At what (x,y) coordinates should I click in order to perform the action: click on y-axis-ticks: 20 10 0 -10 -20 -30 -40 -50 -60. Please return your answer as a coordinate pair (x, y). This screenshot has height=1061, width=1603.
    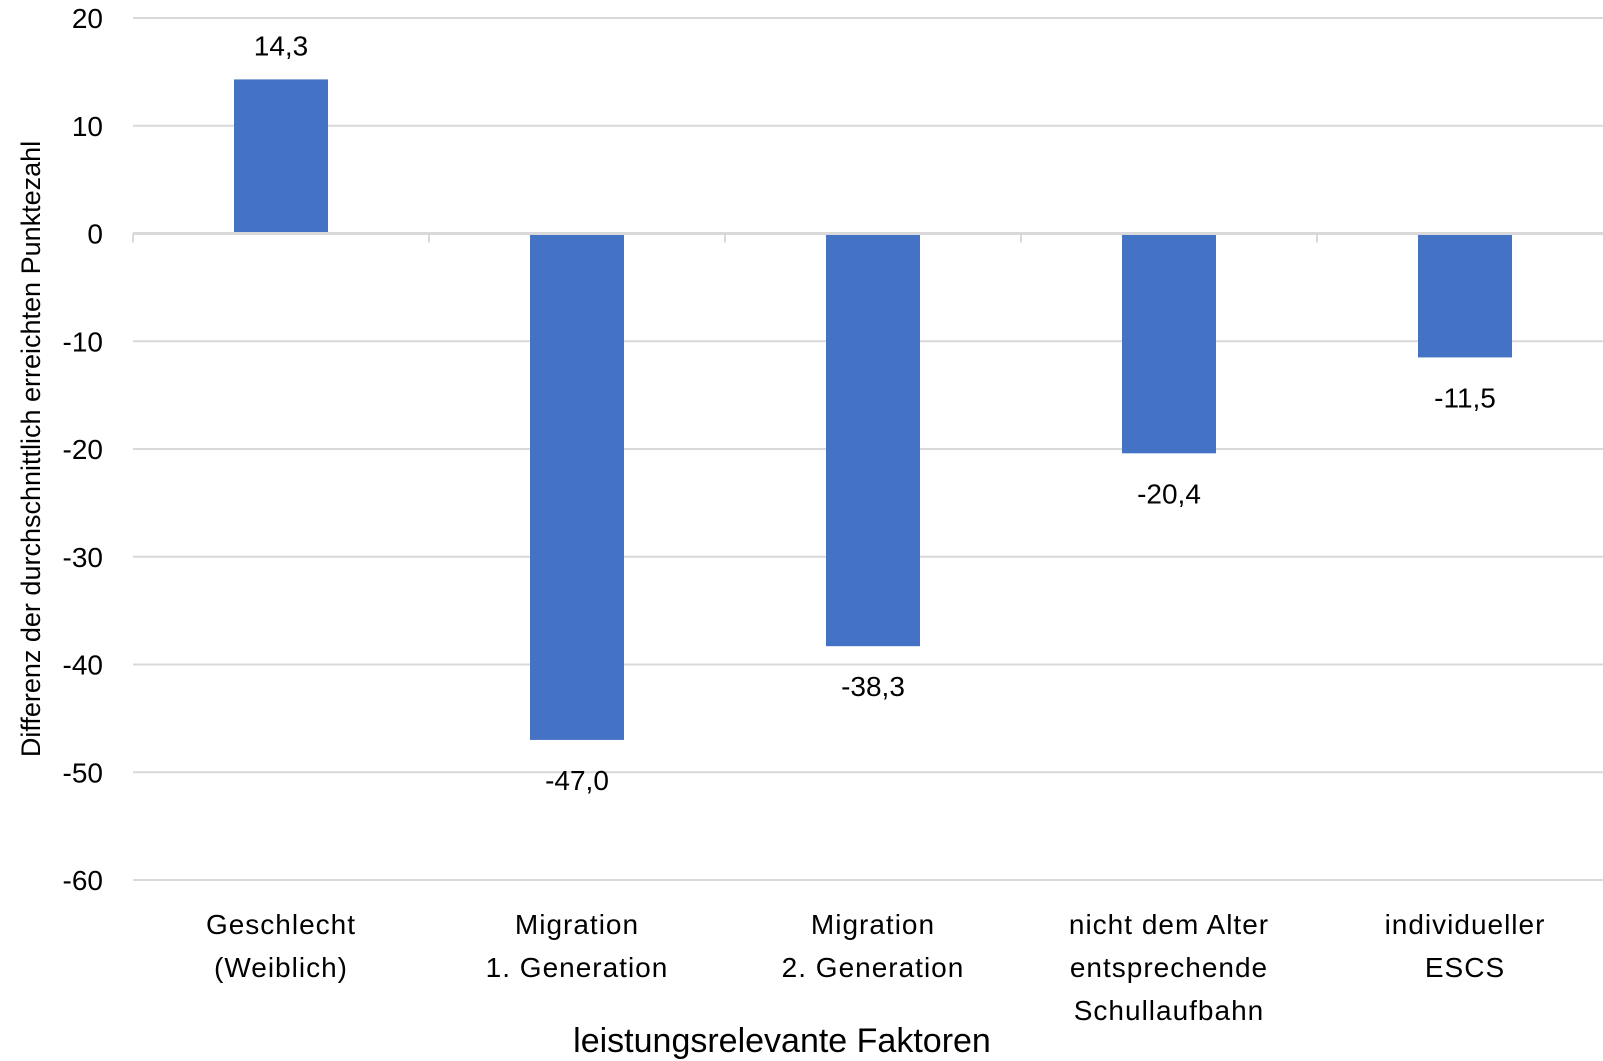
    Looking at the image, I should click on (83, 449).